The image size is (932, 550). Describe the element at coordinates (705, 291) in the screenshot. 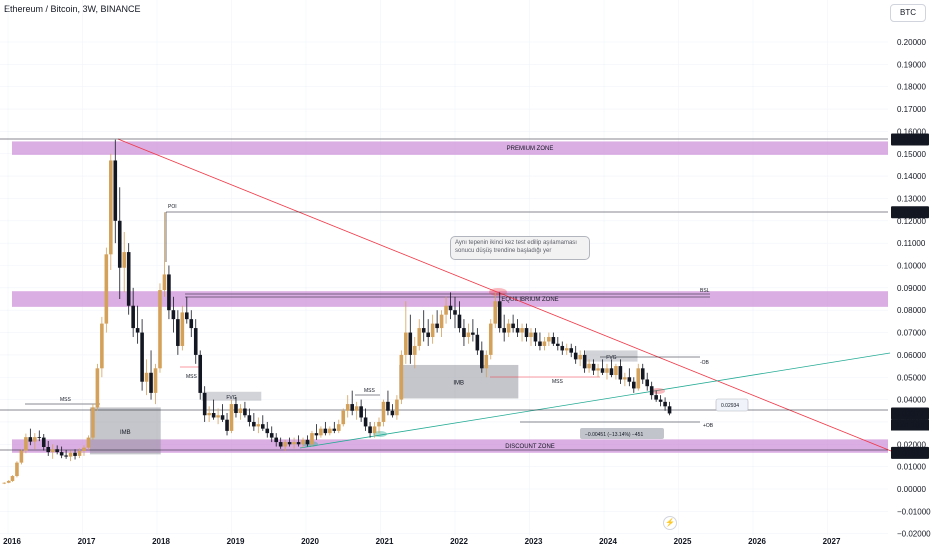

I see `bsl-label: BSL` at that location.